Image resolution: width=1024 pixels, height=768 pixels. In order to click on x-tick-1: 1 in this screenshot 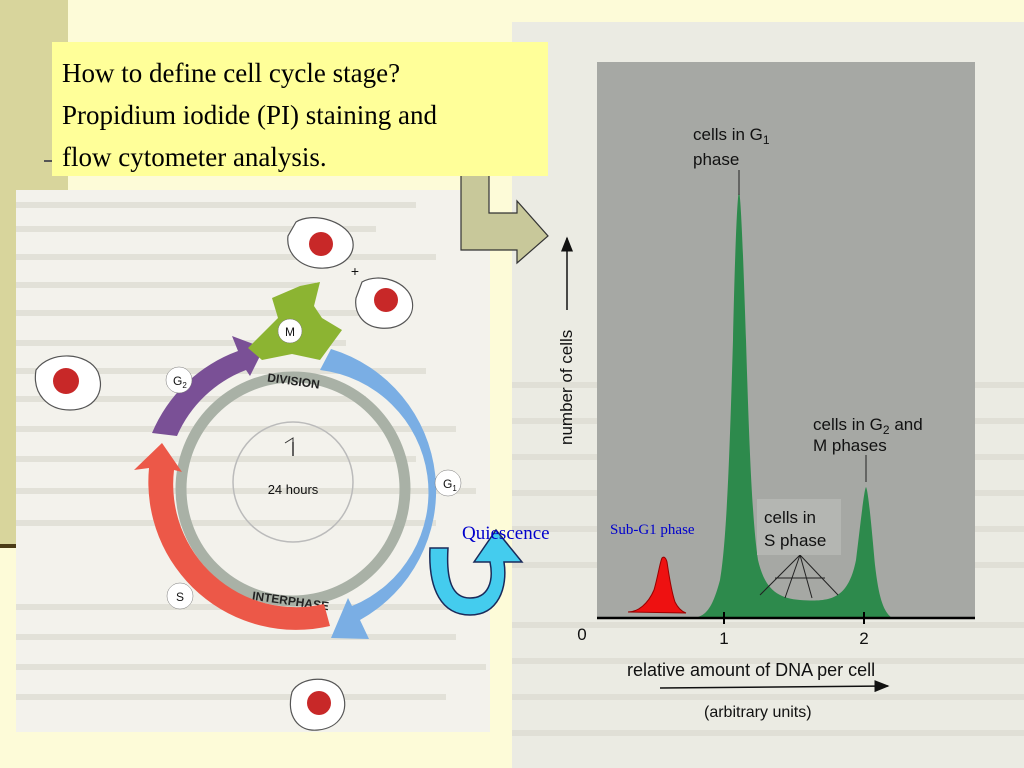, I will do `click(723, 638)`.